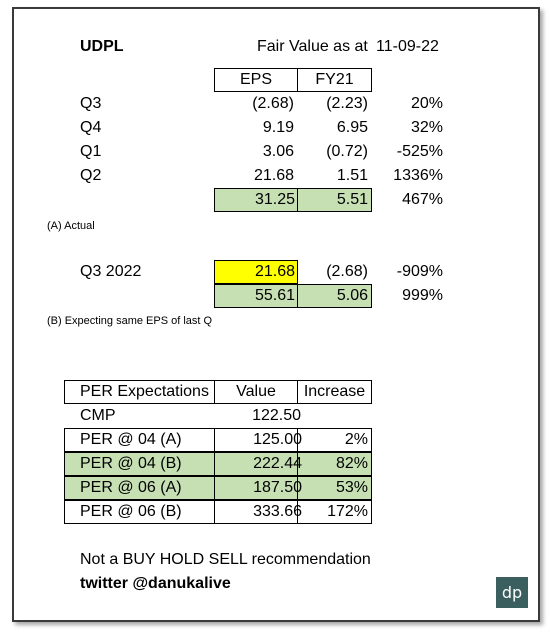 The height and width of the screenshot is (632, 550). What do you see at coordinates (91, 103) in the screenshot?
I see `quarter-label: Q3` at bounding box center [91, 103].